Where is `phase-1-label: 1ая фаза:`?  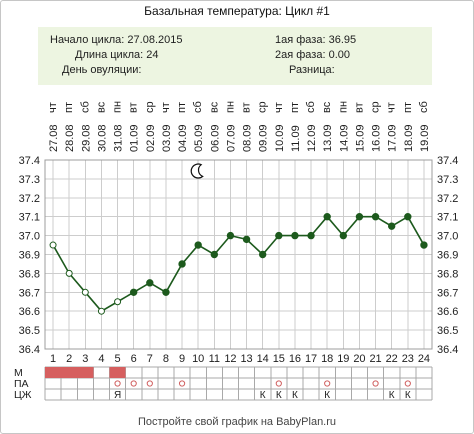
phase-1-label: 1ая фаза: is located at coordinates (300, 40).